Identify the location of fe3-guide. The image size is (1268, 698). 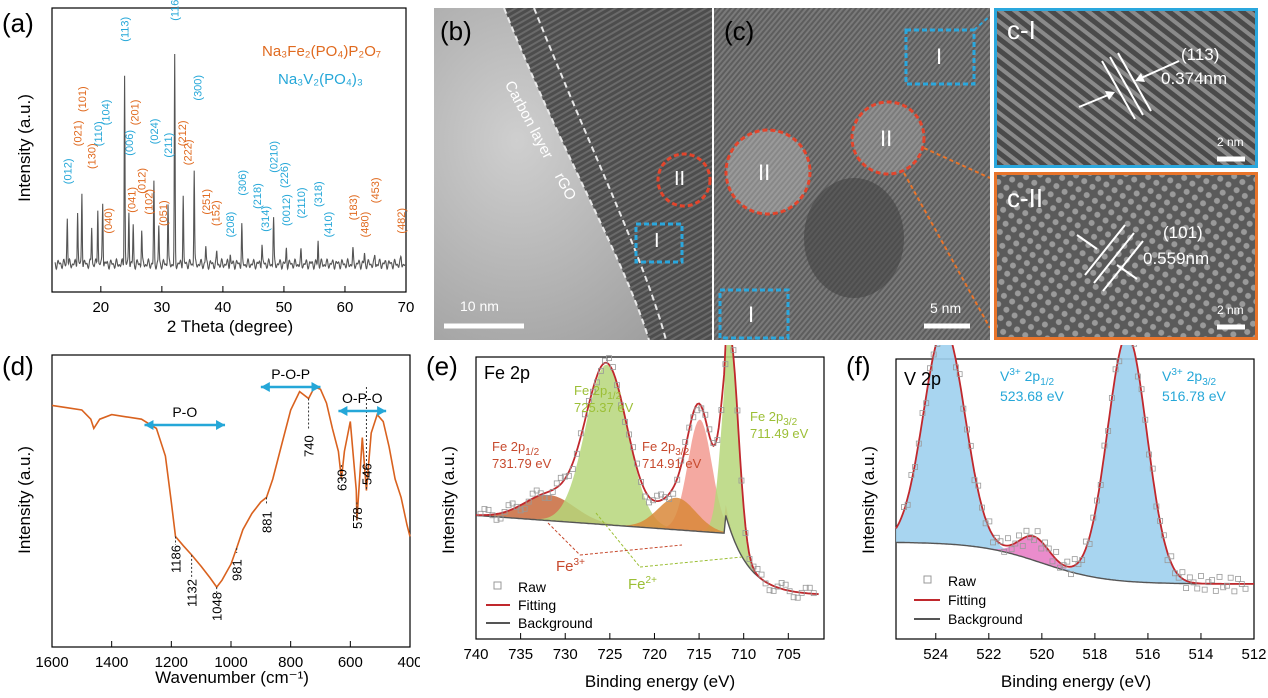
(631, 550).